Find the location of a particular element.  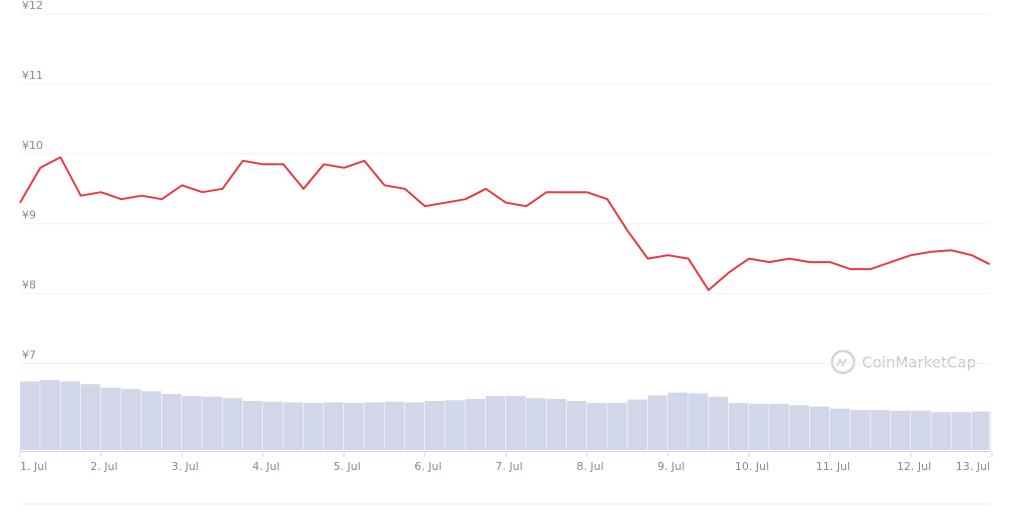

y-tick-label: ¥8 is located at coordinates (29, 285).